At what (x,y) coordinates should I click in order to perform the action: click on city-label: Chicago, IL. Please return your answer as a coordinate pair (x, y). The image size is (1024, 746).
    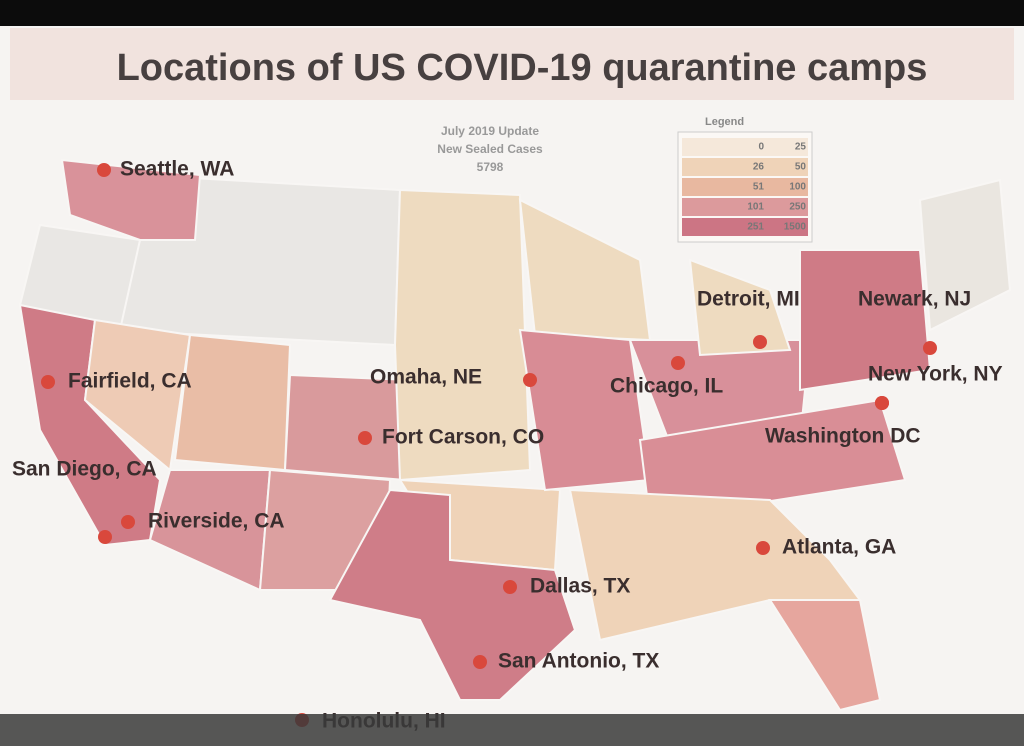
    Looking at the image, I should click on (666, 386).